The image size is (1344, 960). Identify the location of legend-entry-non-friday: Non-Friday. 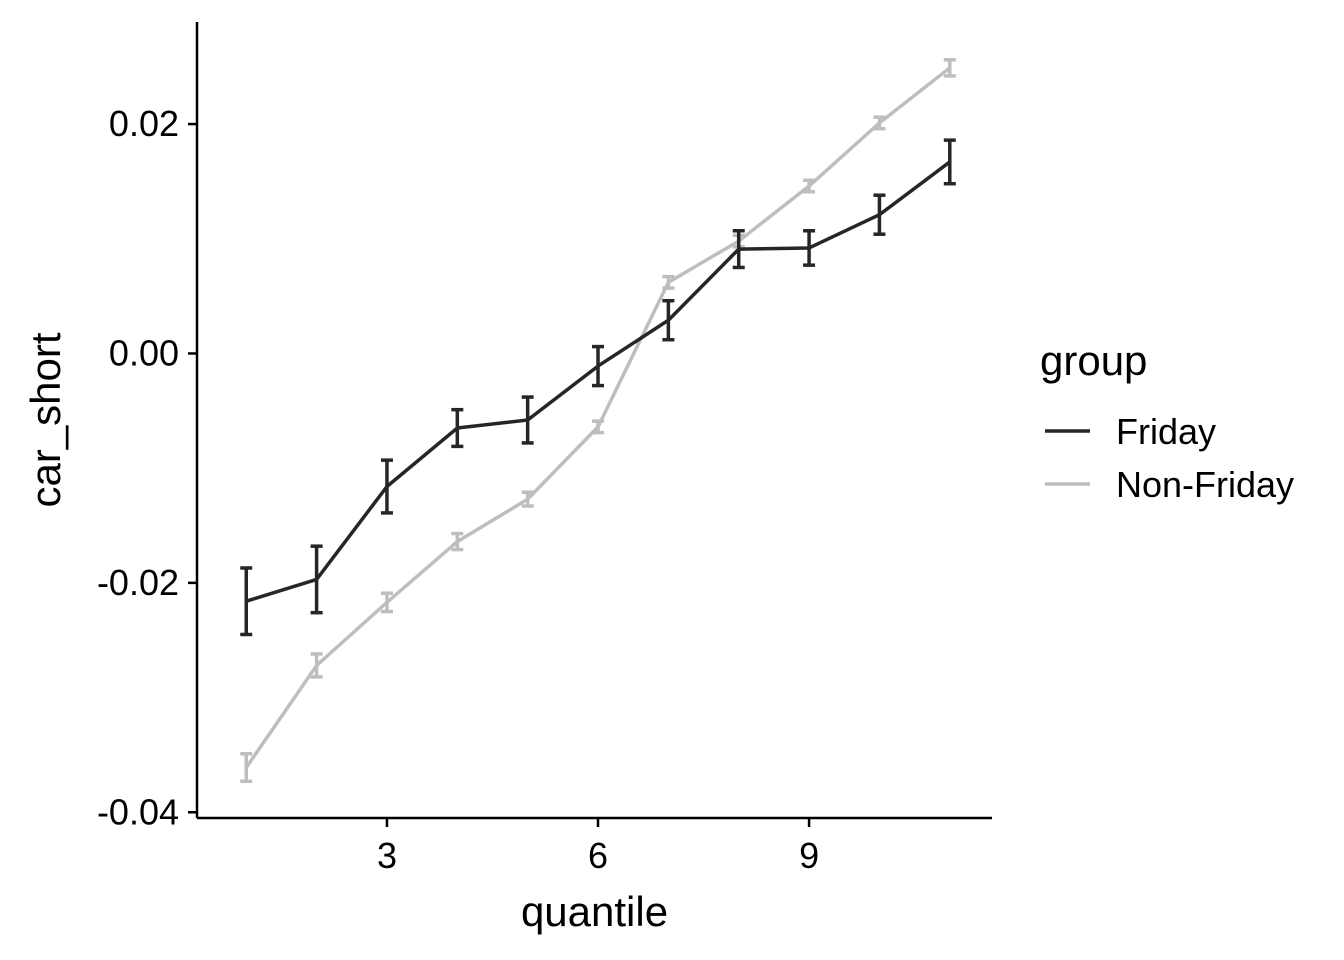
(1169, 484).